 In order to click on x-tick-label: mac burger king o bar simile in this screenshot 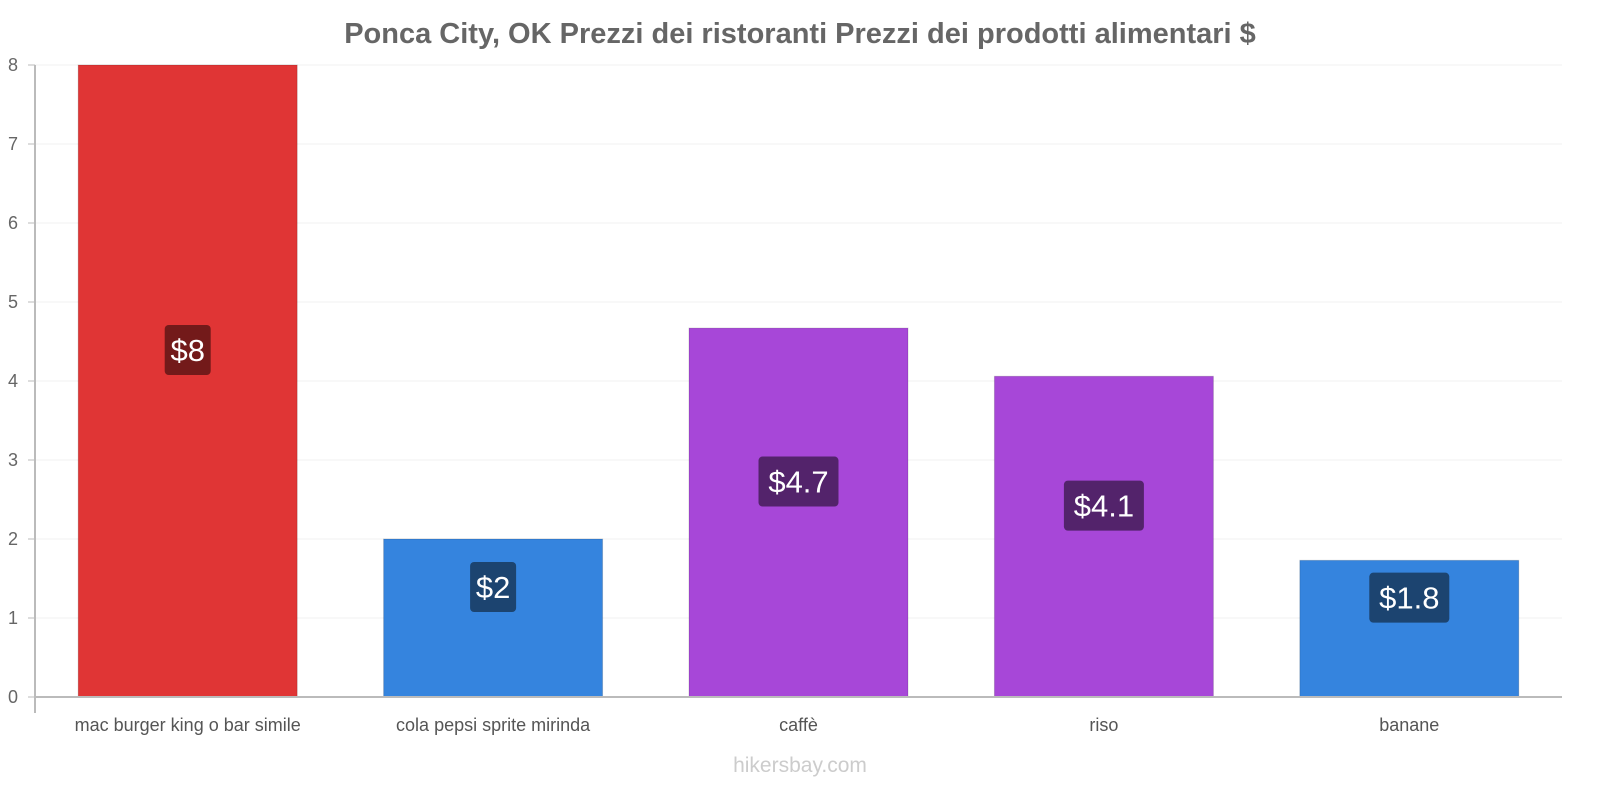, I will do `click(188, 725)`.